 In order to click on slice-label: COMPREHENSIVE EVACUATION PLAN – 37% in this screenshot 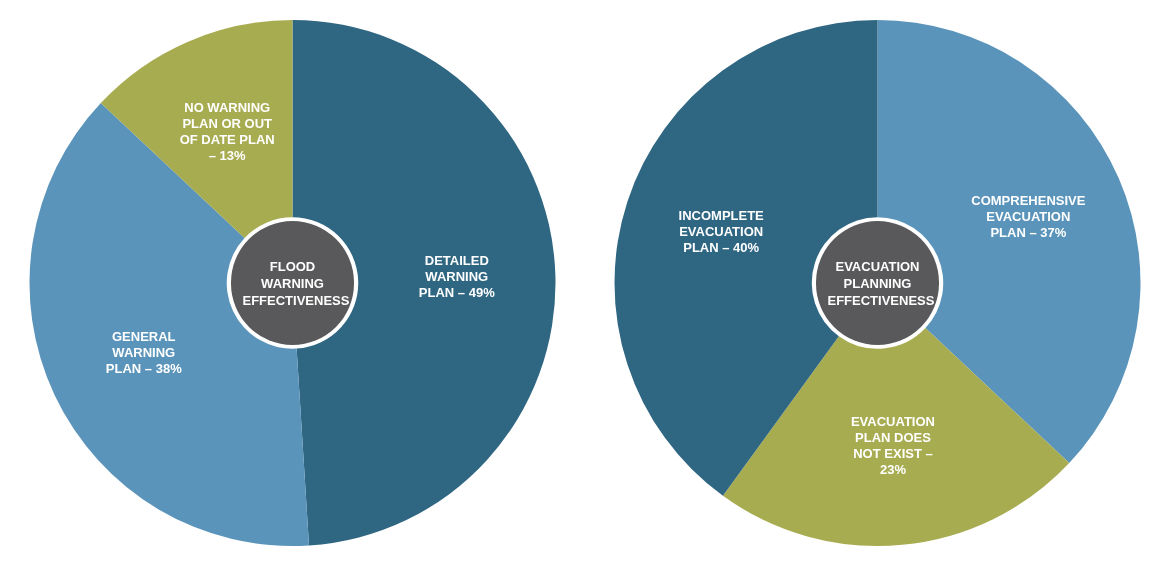, I will do `click(1028, 217)`.